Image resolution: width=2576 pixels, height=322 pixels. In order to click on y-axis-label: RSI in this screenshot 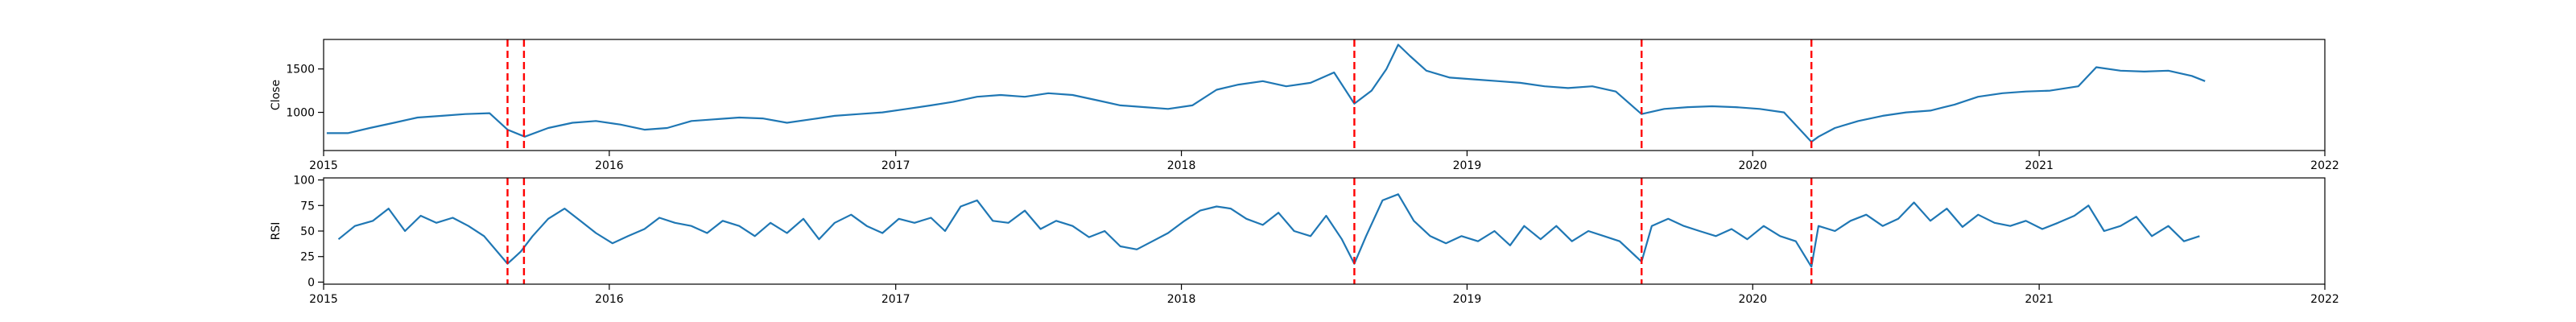, I will do `click(276, 231)`.